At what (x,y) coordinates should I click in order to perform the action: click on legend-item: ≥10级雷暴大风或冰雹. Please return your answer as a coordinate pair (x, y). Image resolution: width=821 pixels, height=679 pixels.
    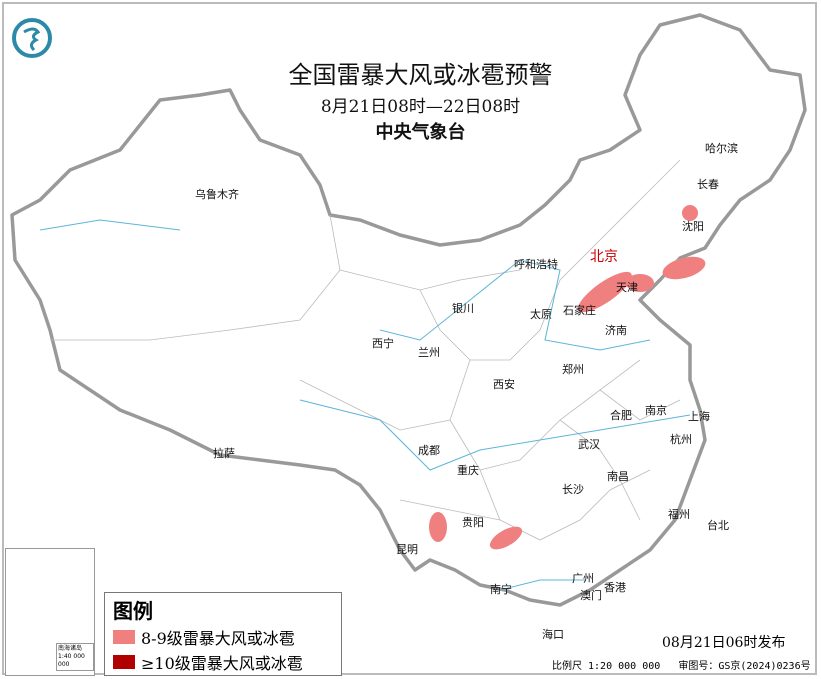
    Looking at the image, I should click on (208, 662).